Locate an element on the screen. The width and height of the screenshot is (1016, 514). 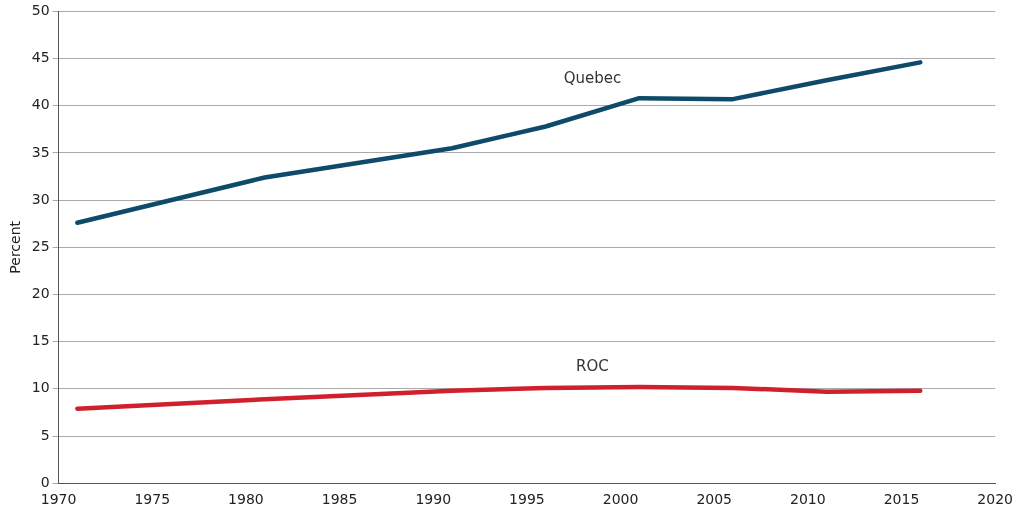
x-tick-label: 1990 is located at coordinates (433, 499).